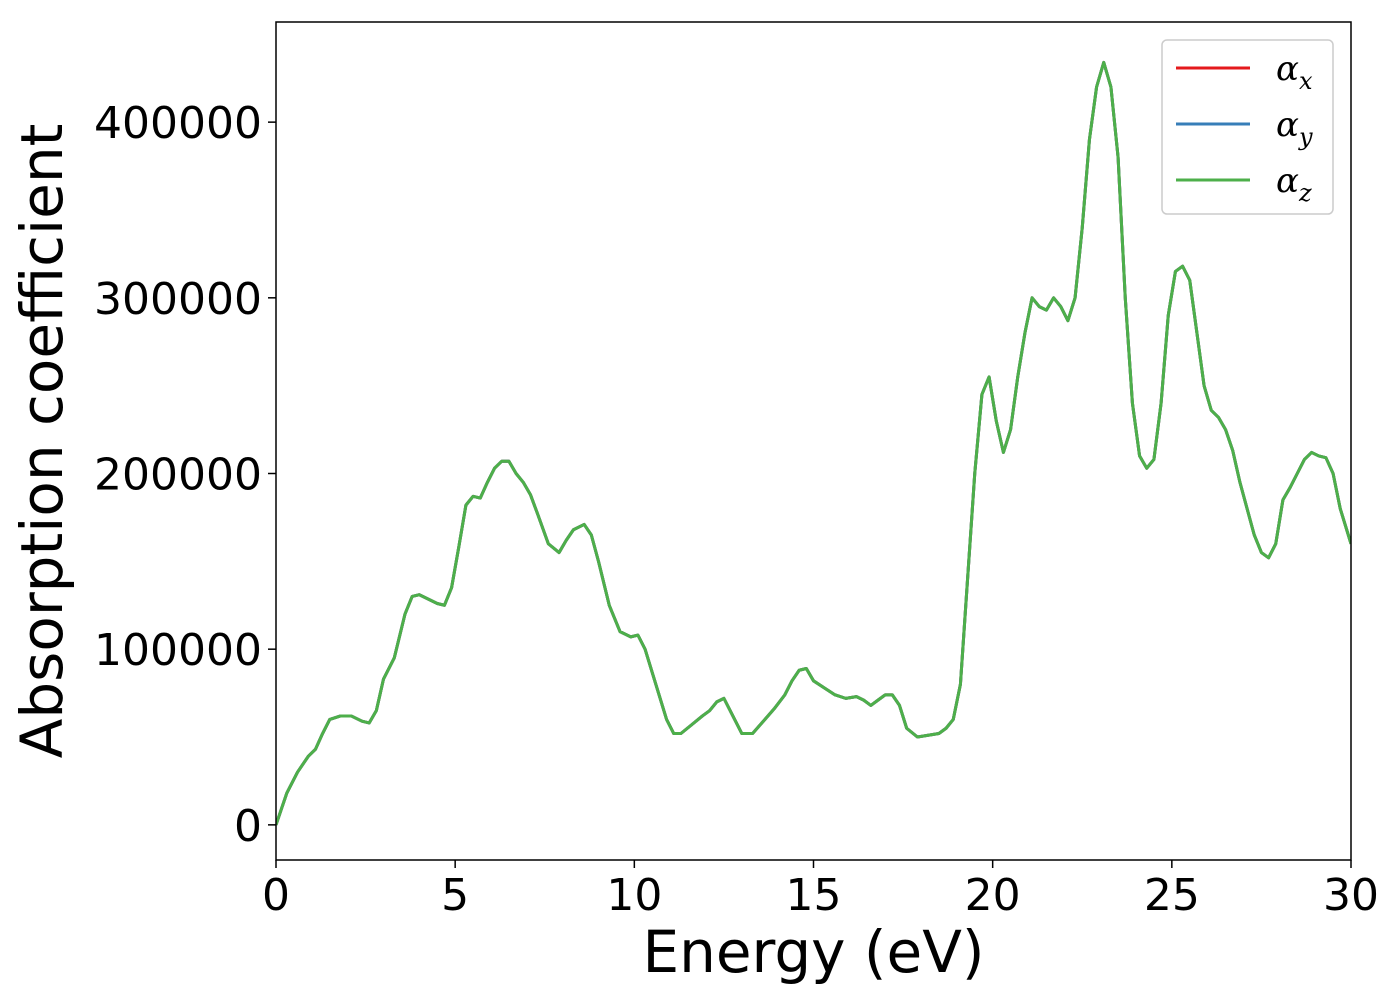  What do you see at coordinates (455, 895) in the screenshot?
I see `x-tick-label: 5` at bounding box center [455, 895].